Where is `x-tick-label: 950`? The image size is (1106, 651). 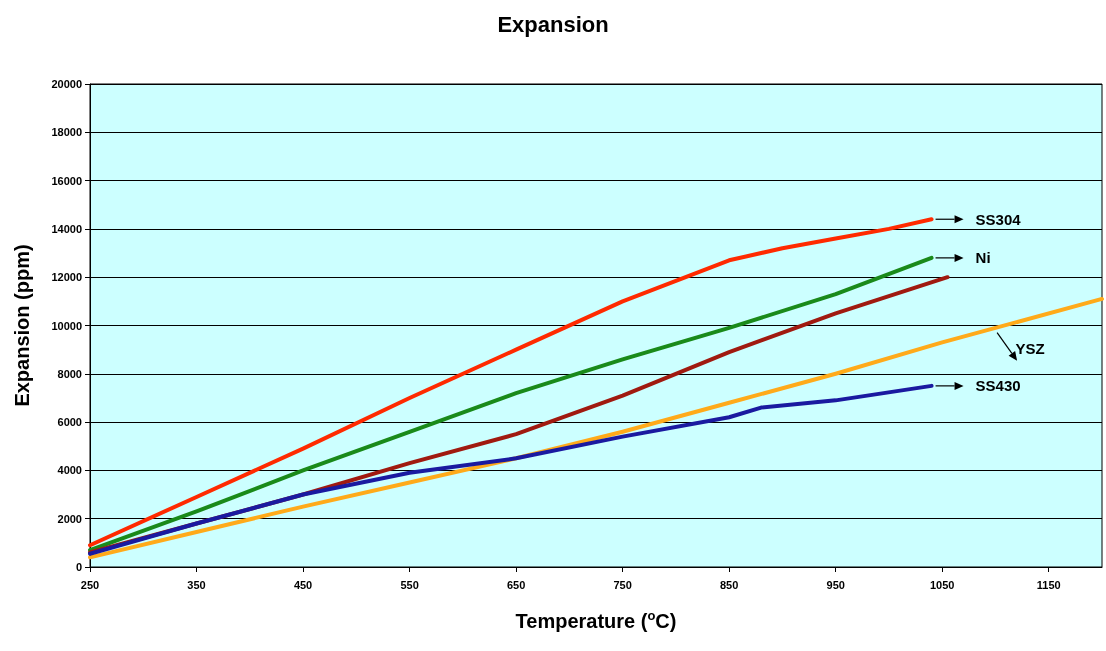
x-tick-label: 950 is located at coordinates (835, 584).